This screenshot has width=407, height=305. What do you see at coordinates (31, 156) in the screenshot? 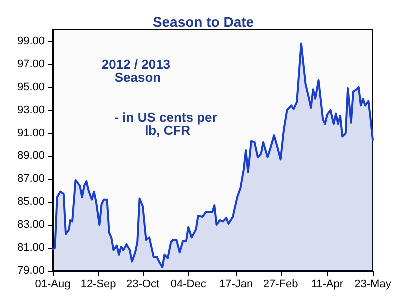
I see `y-tick-label: 89.00` at bounding box center [31, 156].